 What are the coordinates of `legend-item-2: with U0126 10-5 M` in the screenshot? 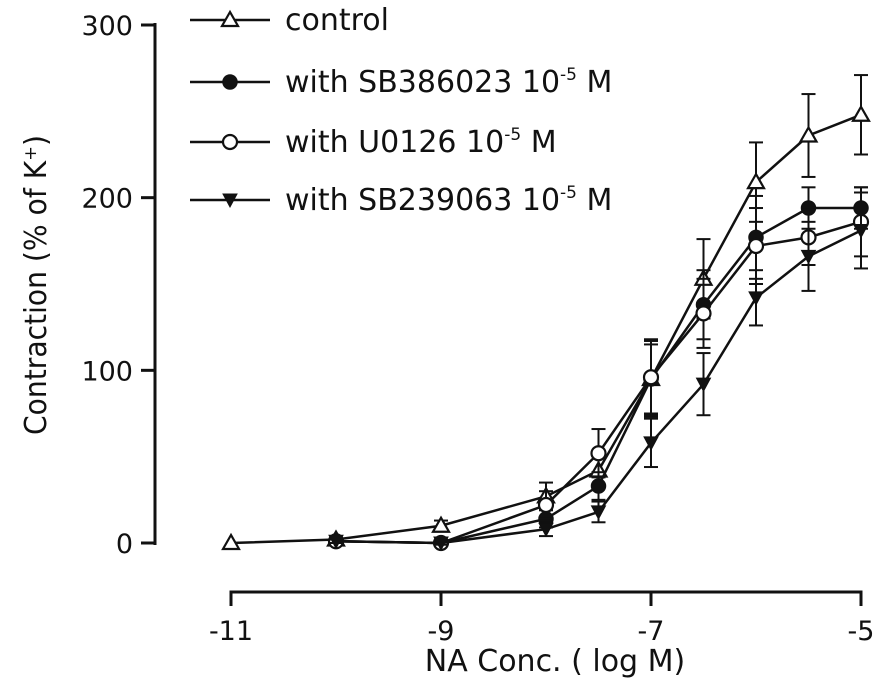 It's located at (373, 142).